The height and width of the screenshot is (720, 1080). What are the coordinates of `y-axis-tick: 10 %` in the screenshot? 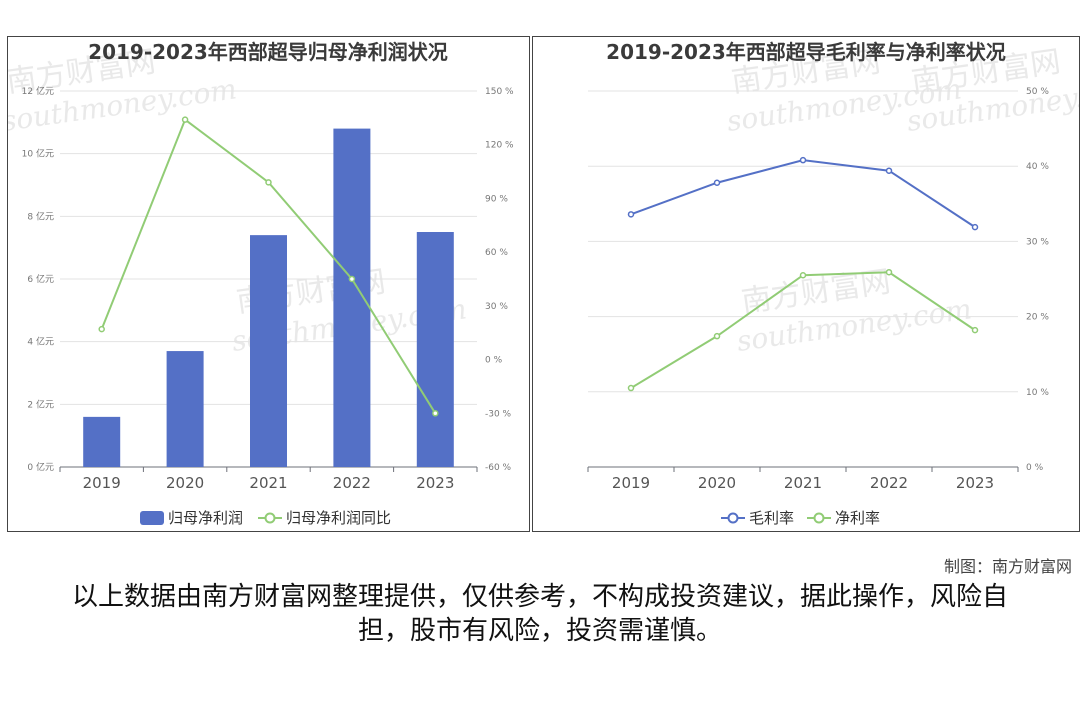 It's located at (1037, 393).